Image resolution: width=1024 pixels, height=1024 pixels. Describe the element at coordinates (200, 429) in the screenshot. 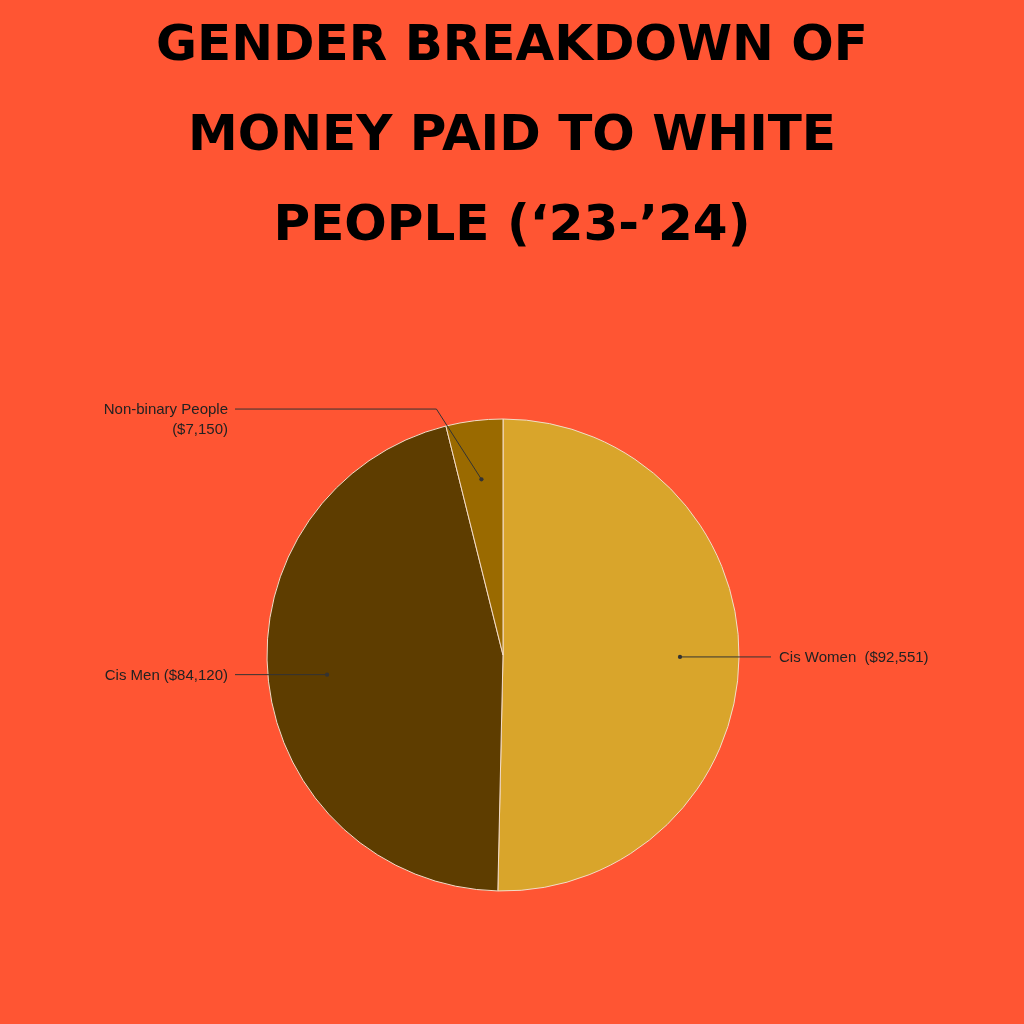

I see `data-label: ($7,150)` at that location.